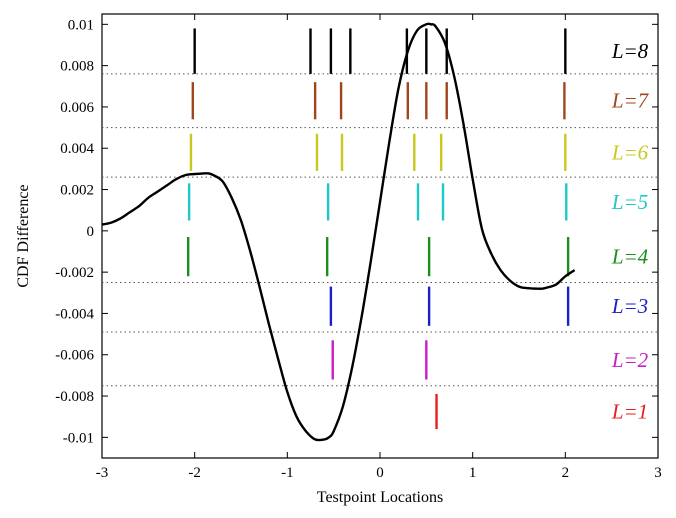 The height and width of the screenshot is (518, 676). What do you see at coordinates (630, 51) in the screenshot?
I see `level-label-l-8: L=8` at bounding box center [630, 51].